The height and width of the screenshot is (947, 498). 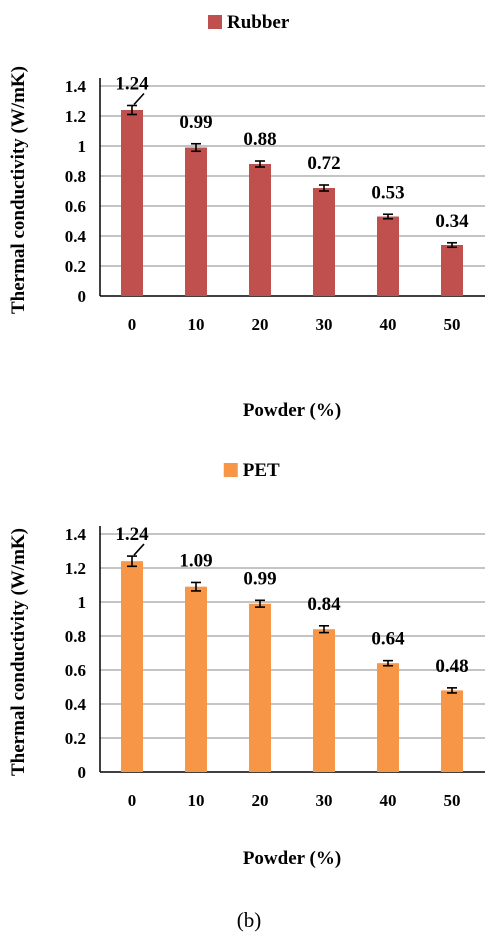 What do you see at coordinates (452, 221) in the screenshot?
I see `data-label: 0.34` at bounding box center [452, 221].